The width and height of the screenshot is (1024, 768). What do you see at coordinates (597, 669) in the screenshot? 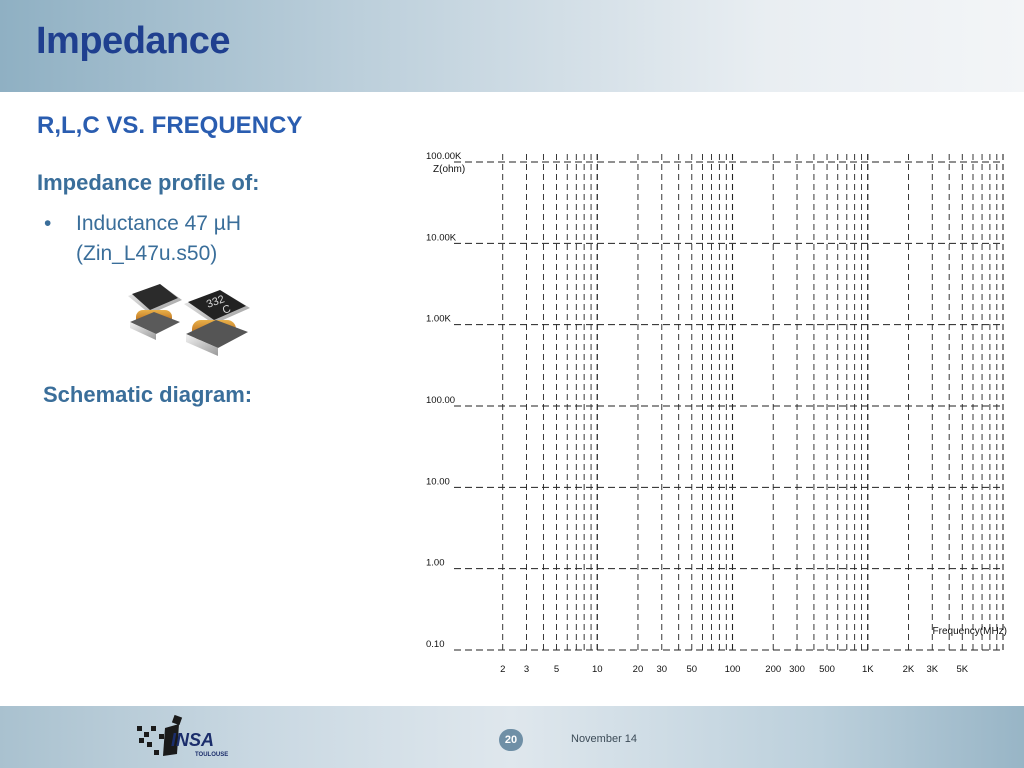
I see `x-tick-label: 10` at bounding box center [597, 669].